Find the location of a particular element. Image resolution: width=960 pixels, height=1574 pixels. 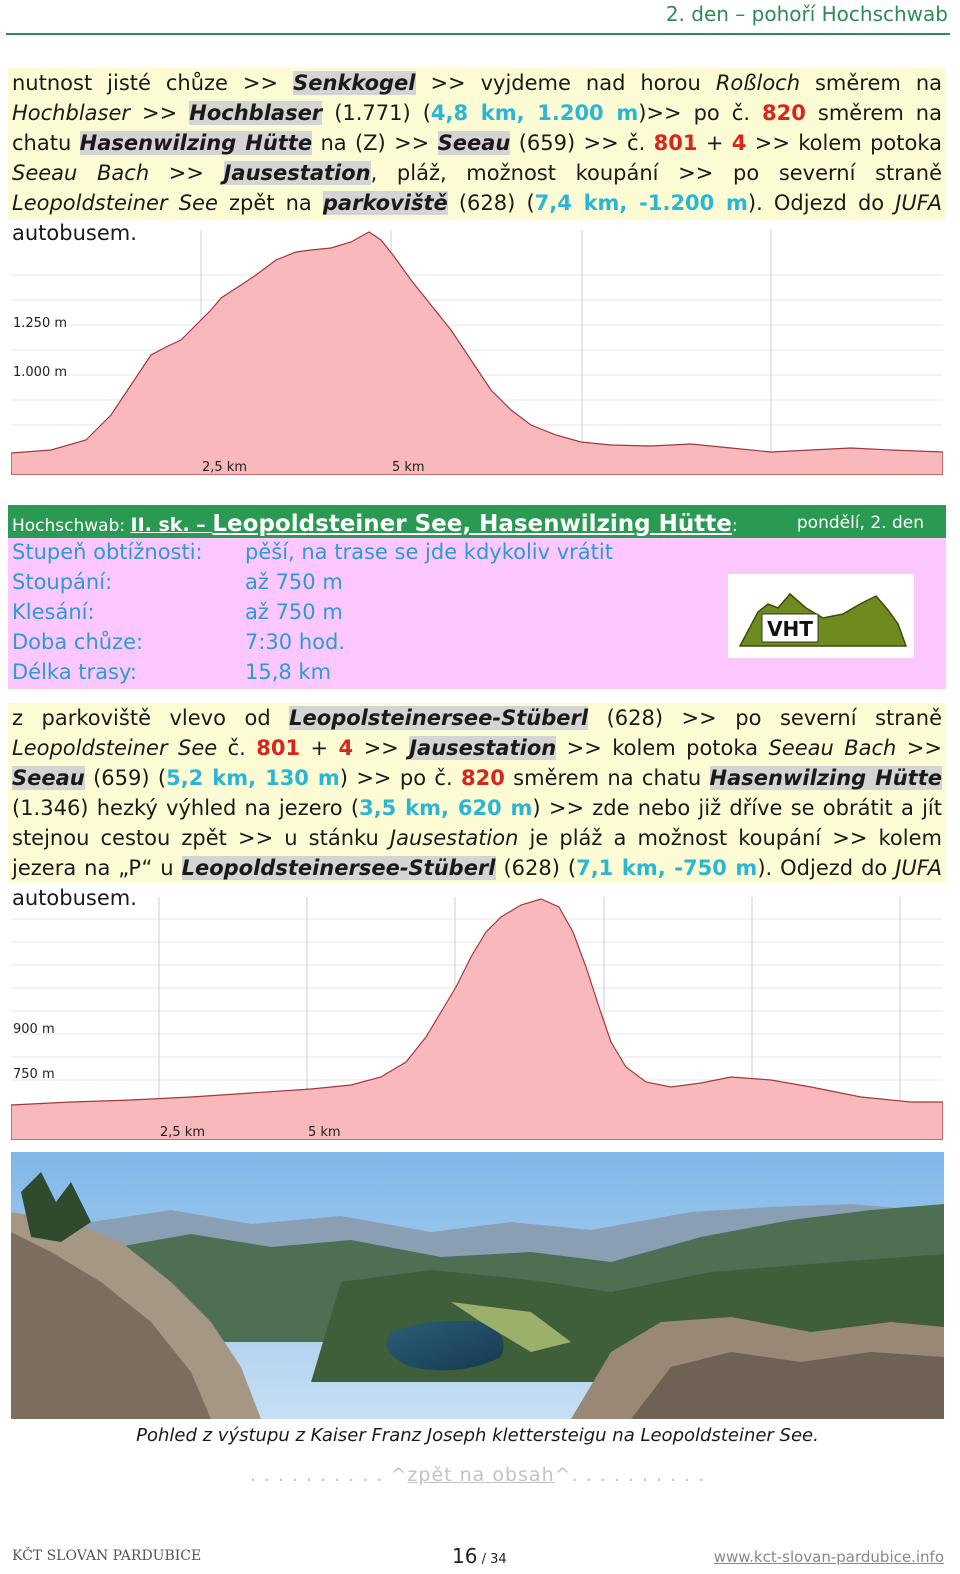

profile-1-x-label: 5 km is located at coordinates (408, 467).